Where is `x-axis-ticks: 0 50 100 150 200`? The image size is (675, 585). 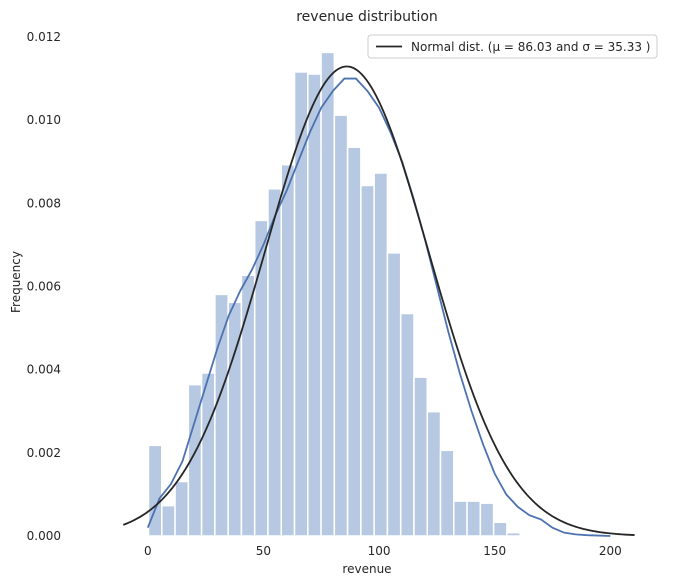 x-axis-ticks: 0 50 100 150 200 is located at coordinates (383, 551).